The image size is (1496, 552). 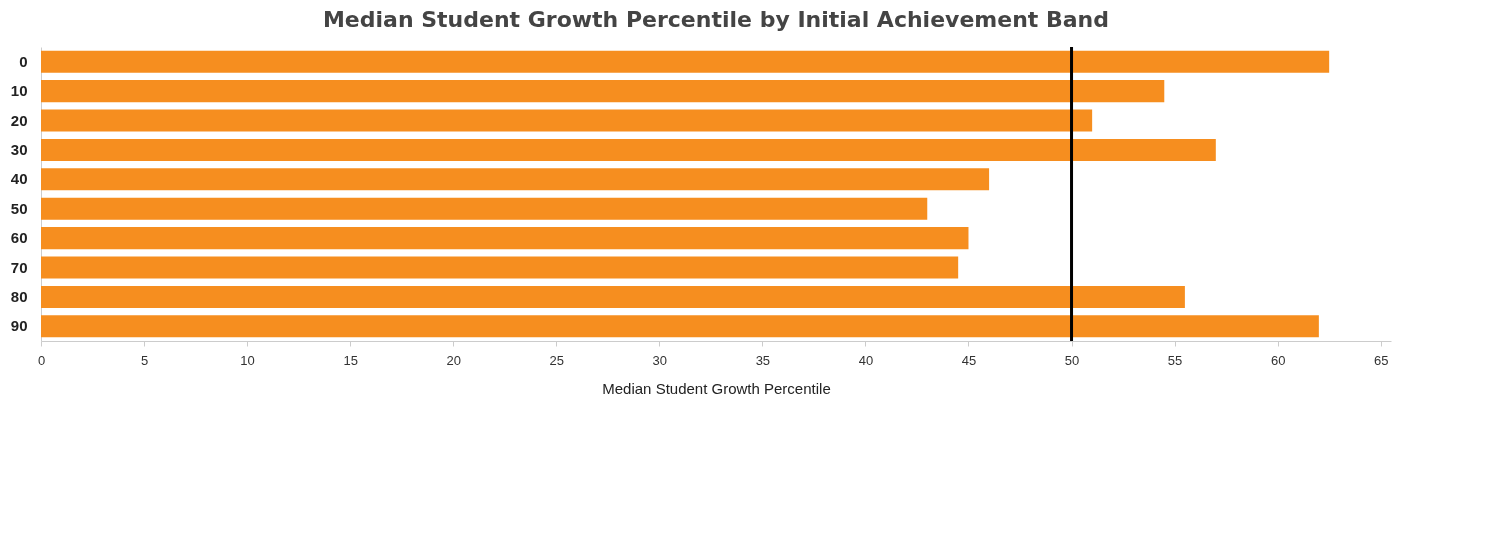 What do you see at coordinates (716, 388) in the screenshot?
I see `x-axis-title: Median Student Growth Percentile` at bounding box center [716, 388].